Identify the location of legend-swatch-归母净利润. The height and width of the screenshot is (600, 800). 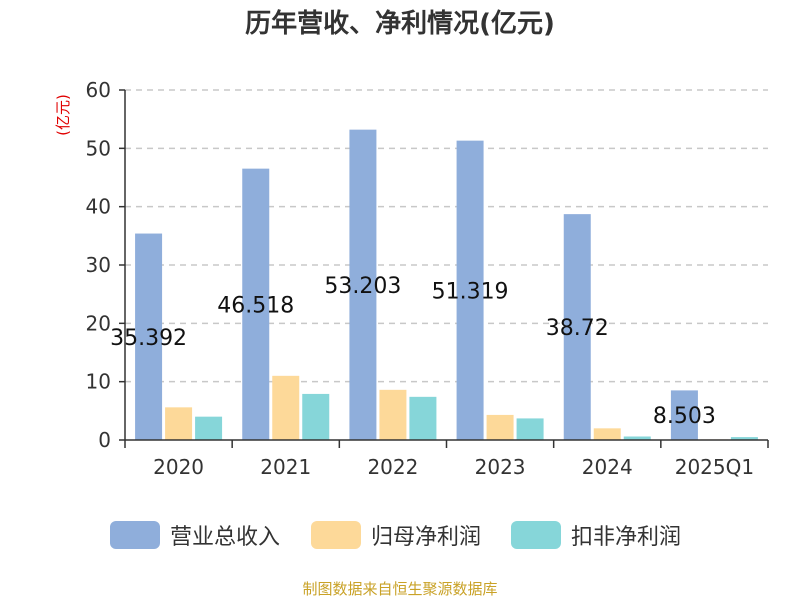
(336, 535).